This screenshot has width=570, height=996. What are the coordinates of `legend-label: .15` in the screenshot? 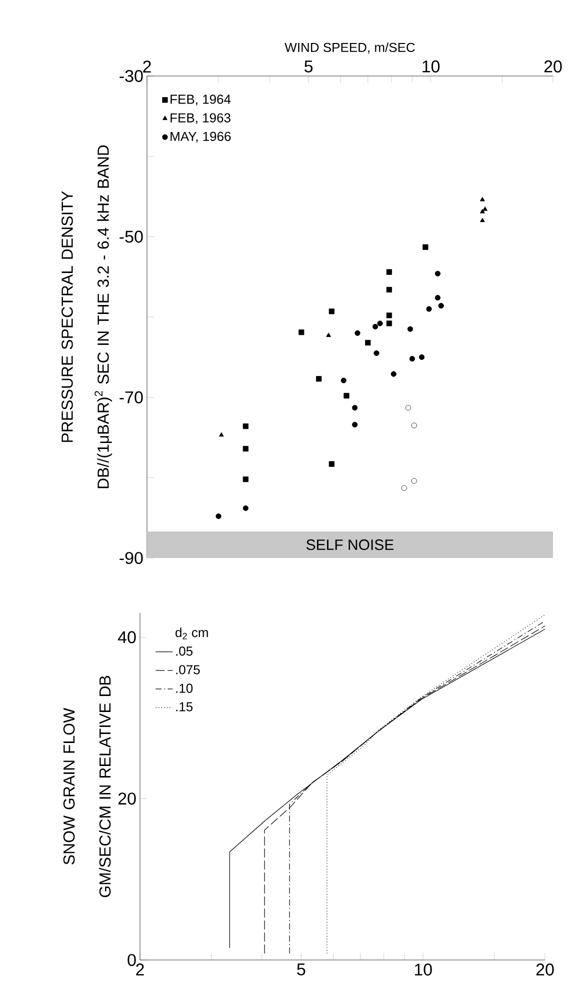 It's located at (184, 707).